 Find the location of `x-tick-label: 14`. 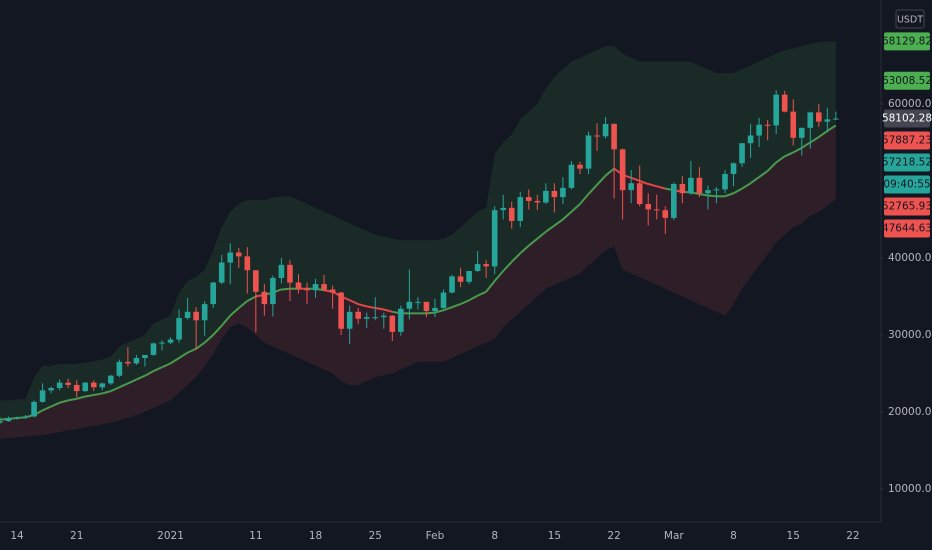

x-tick-label: 14 is located at coordinates (17, 536).